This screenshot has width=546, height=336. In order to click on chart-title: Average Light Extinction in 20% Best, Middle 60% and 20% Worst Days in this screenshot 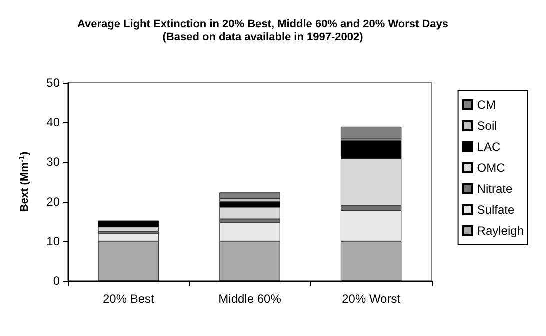, I will do `click(263, 24)`.